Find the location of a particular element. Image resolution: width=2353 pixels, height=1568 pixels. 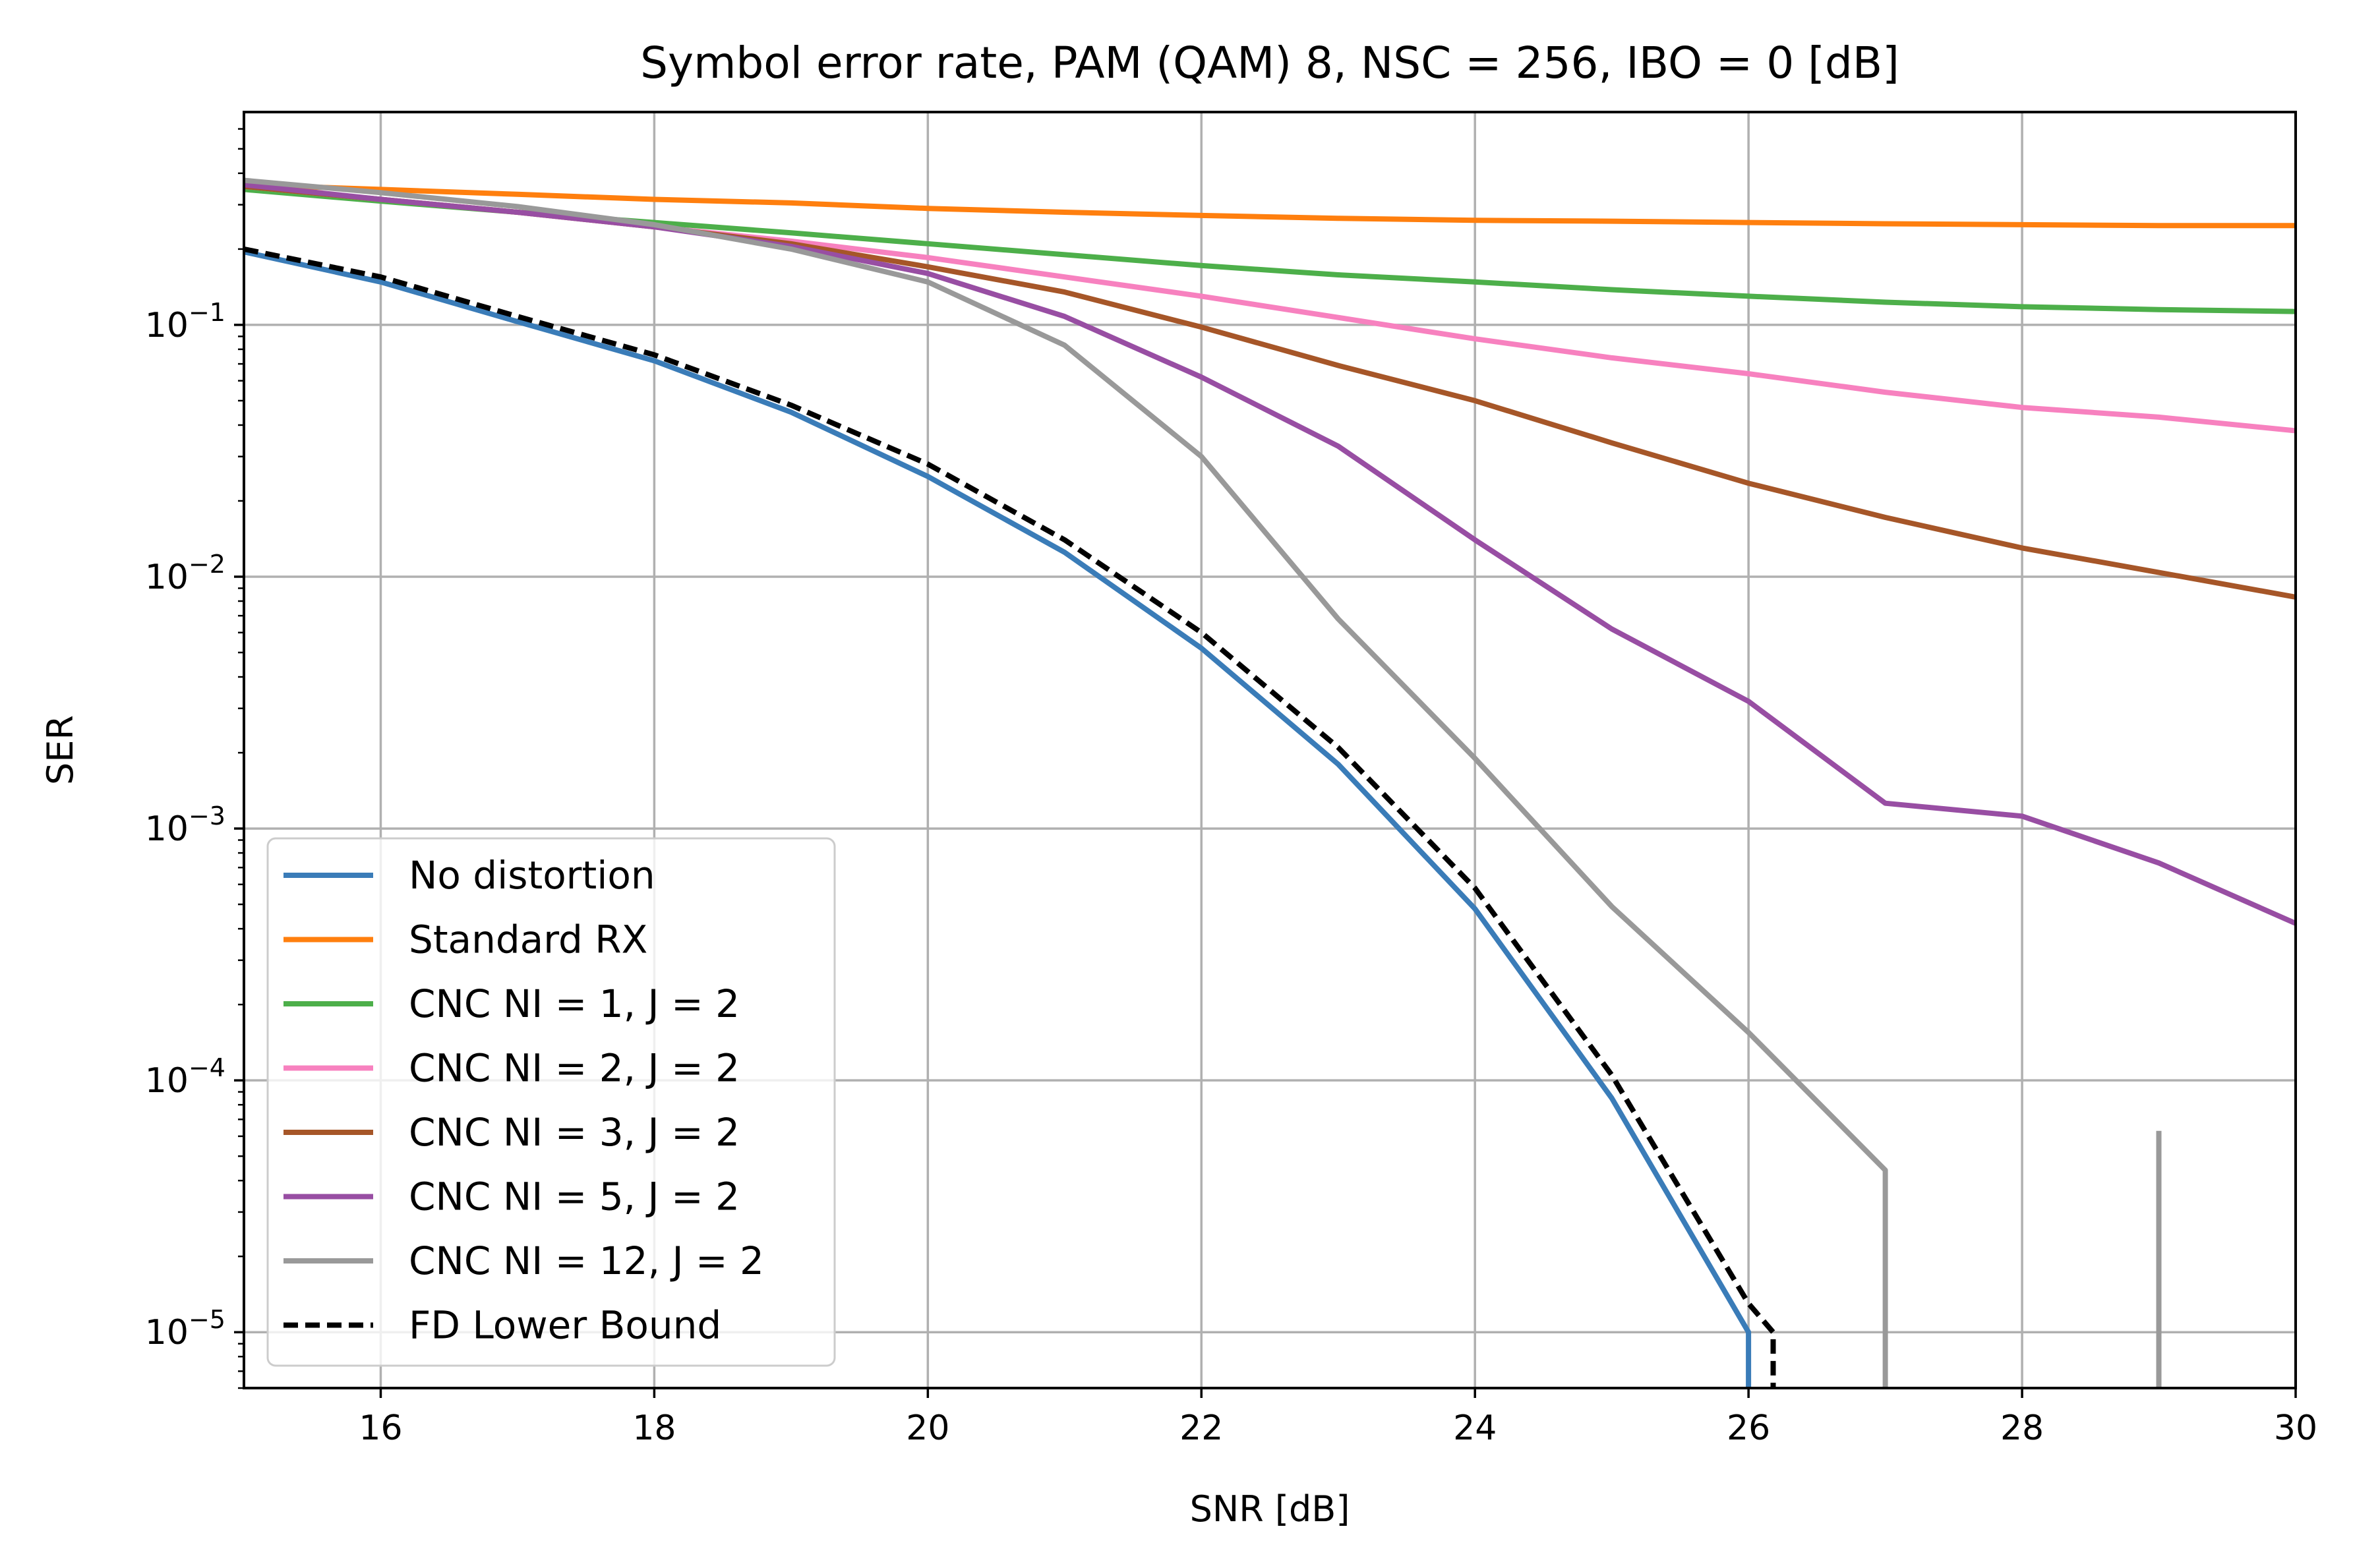

legend-label: CNC NI = 5, J = 2 is located at coordinates (574, 1197).